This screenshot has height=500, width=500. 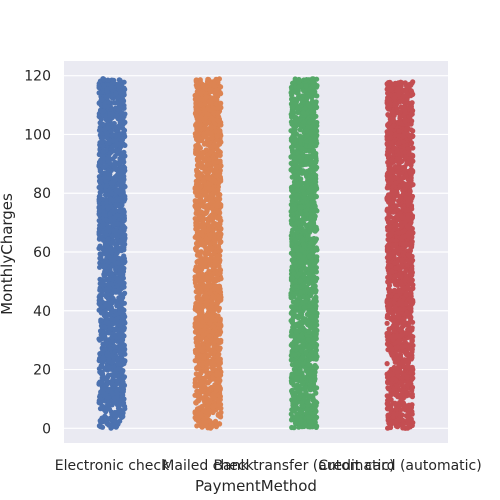 I want to click on series-bank-transfer-automatic, so click(x=304, y=253).